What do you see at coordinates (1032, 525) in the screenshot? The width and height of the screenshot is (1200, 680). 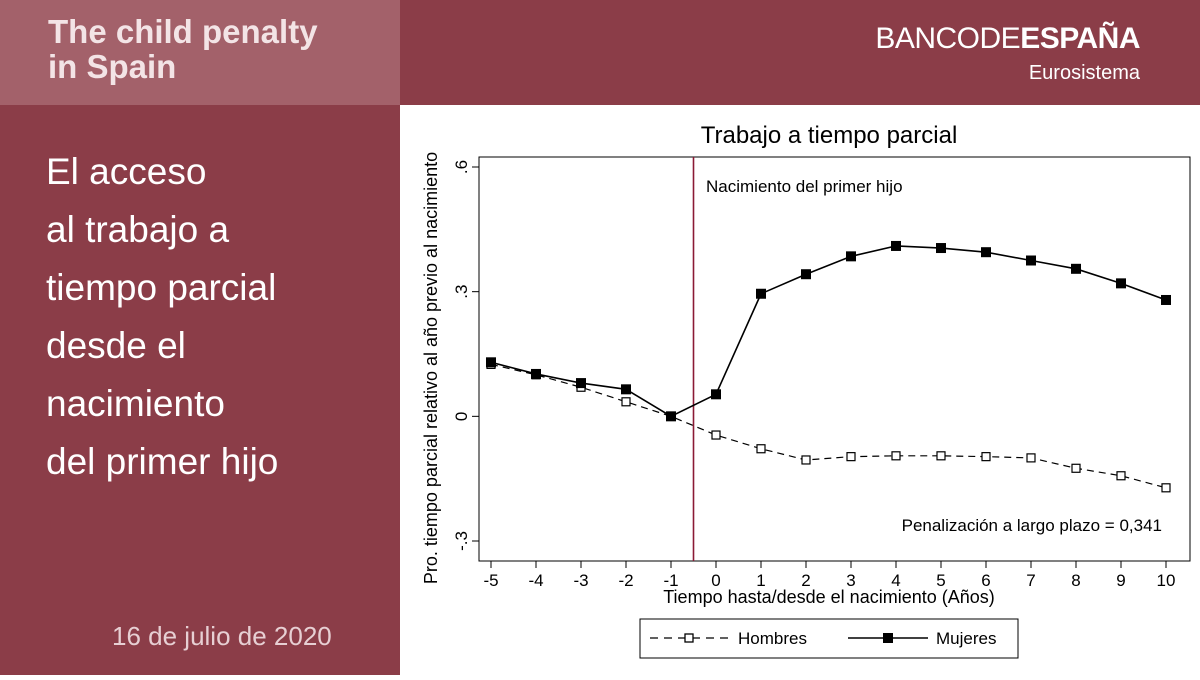 I see `long-term-penalty-annotation: Penalización a largo plazo = 0,341` at bounding box center [1032, 525].